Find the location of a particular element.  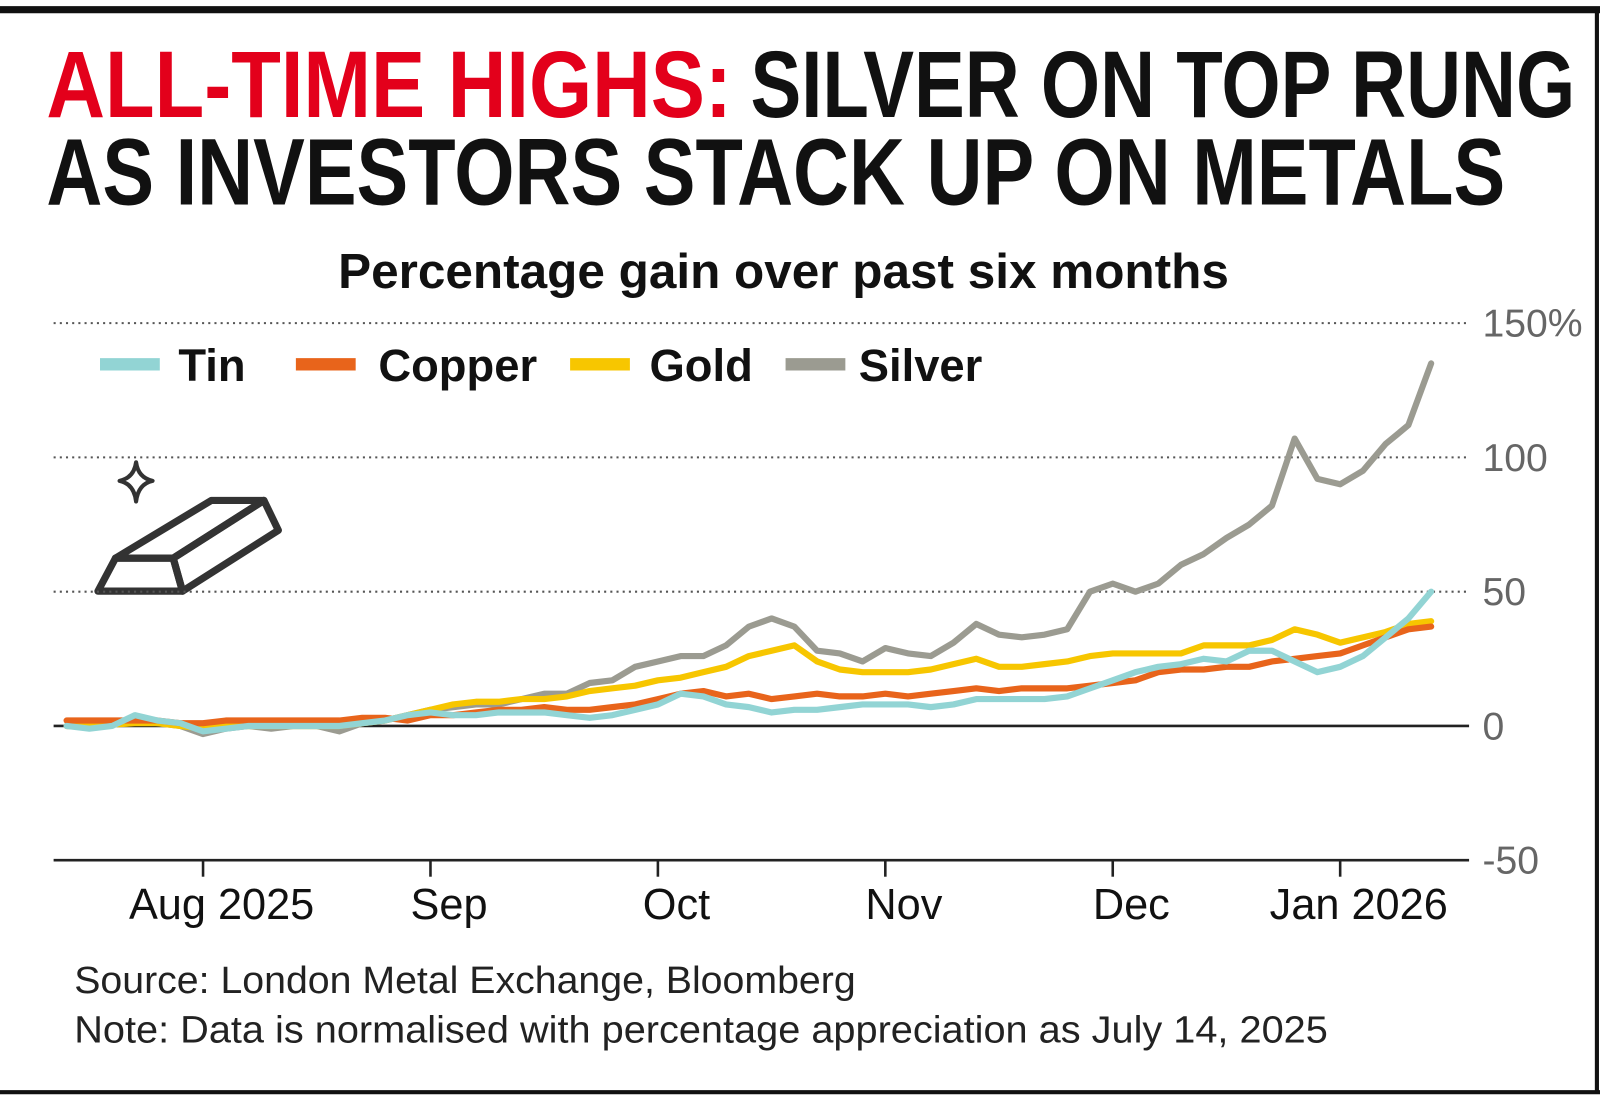

x-tick-label: Nov is located at coordinates (903, 905).